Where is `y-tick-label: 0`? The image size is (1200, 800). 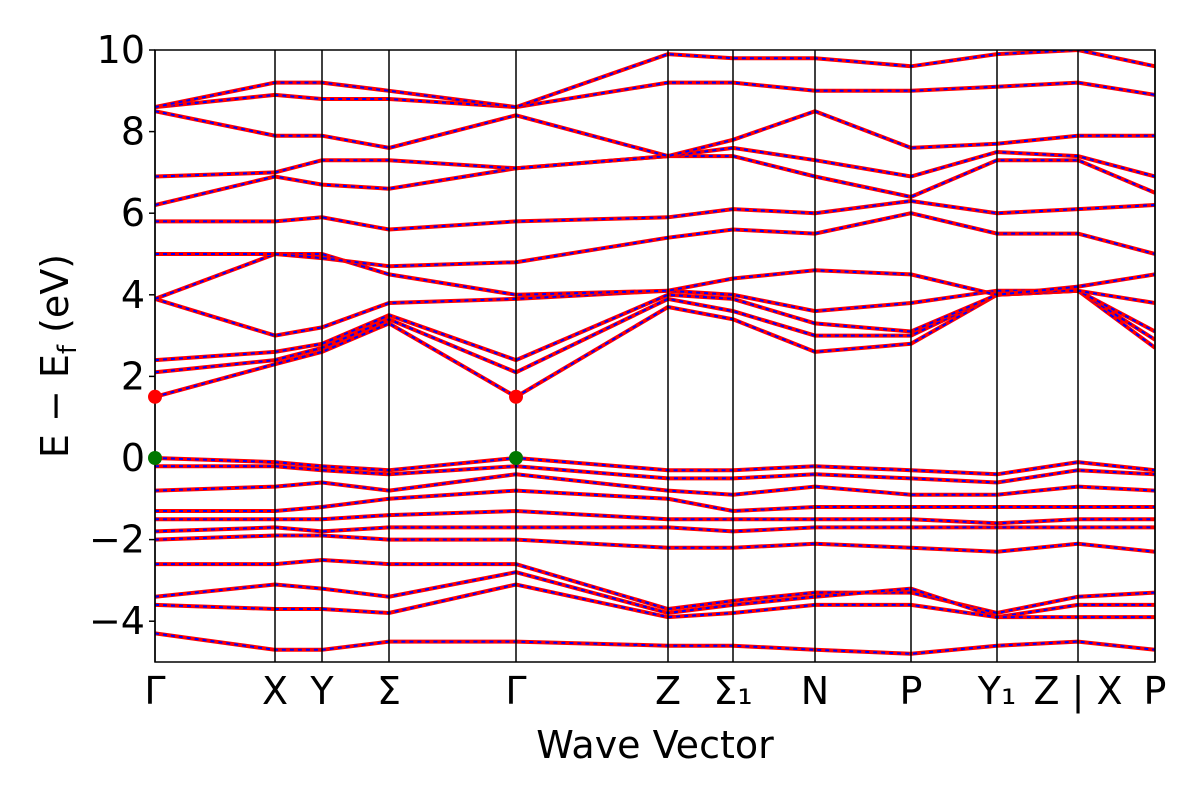
y-tick-label: 0 is located at coordinates (133, 458).